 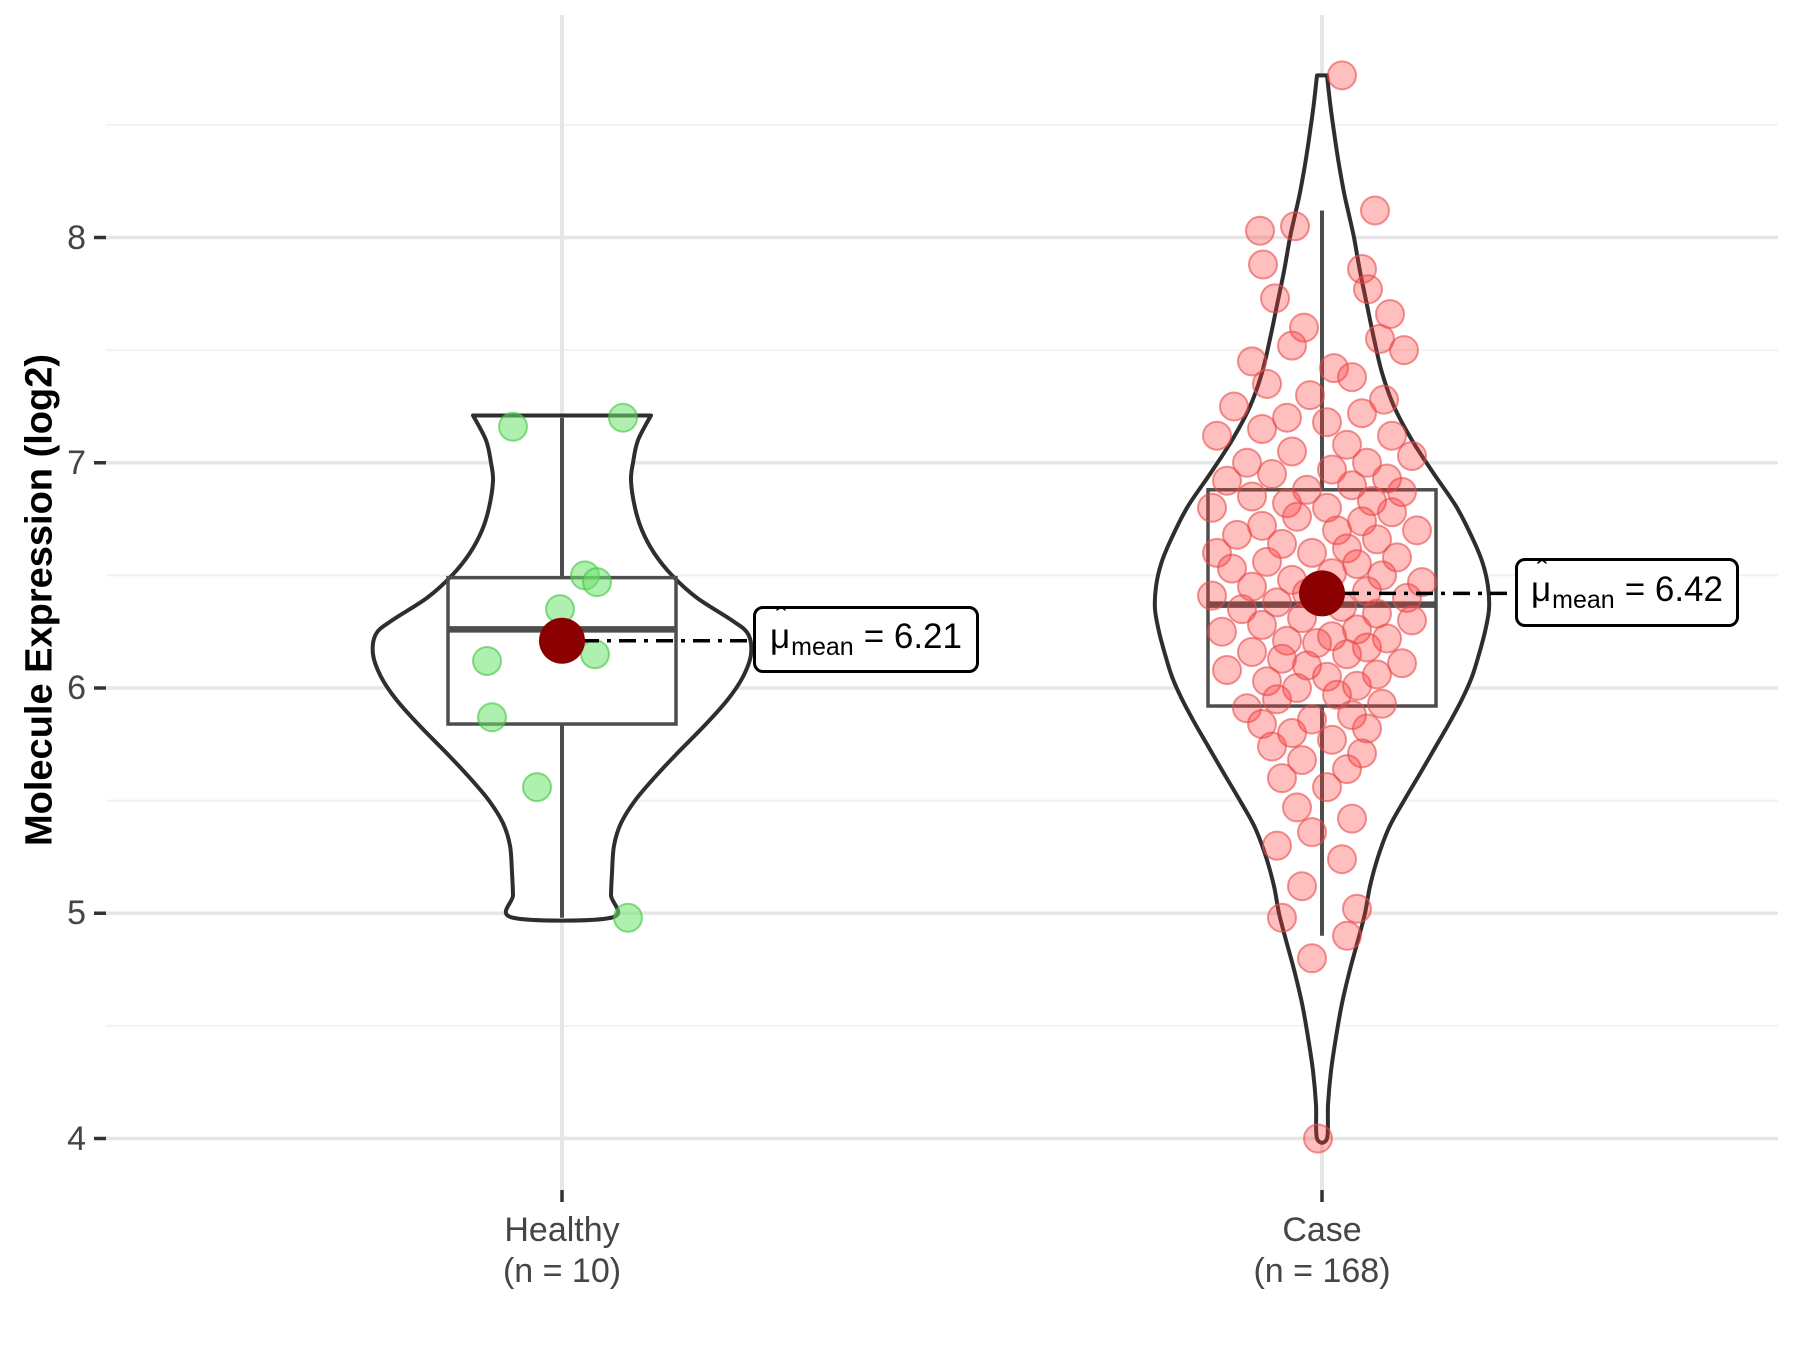 What do you see at coordinates (912, 636) in the screenshot?
I see `mean-value: = 6.21` at bounding box center [912, 636].